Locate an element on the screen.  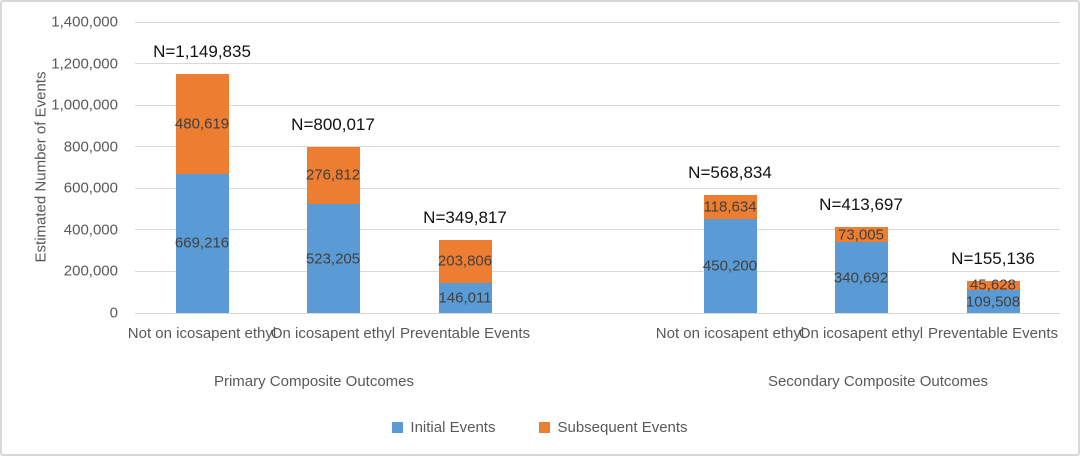
bar-total-label: N=568,834 is located at coordinates (730, 172).